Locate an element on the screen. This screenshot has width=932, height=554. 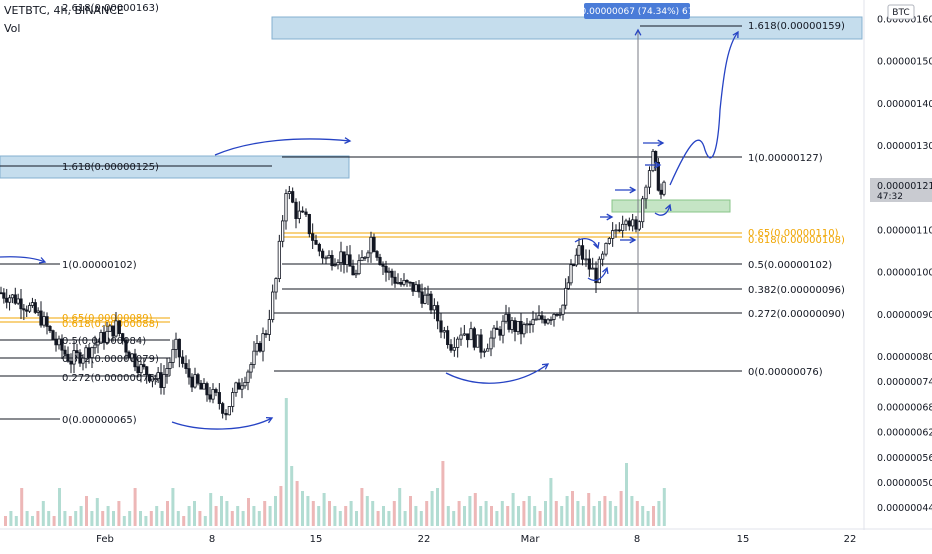
fib-label: 0.382(0.00000079) is located at coordinates (110, 359).